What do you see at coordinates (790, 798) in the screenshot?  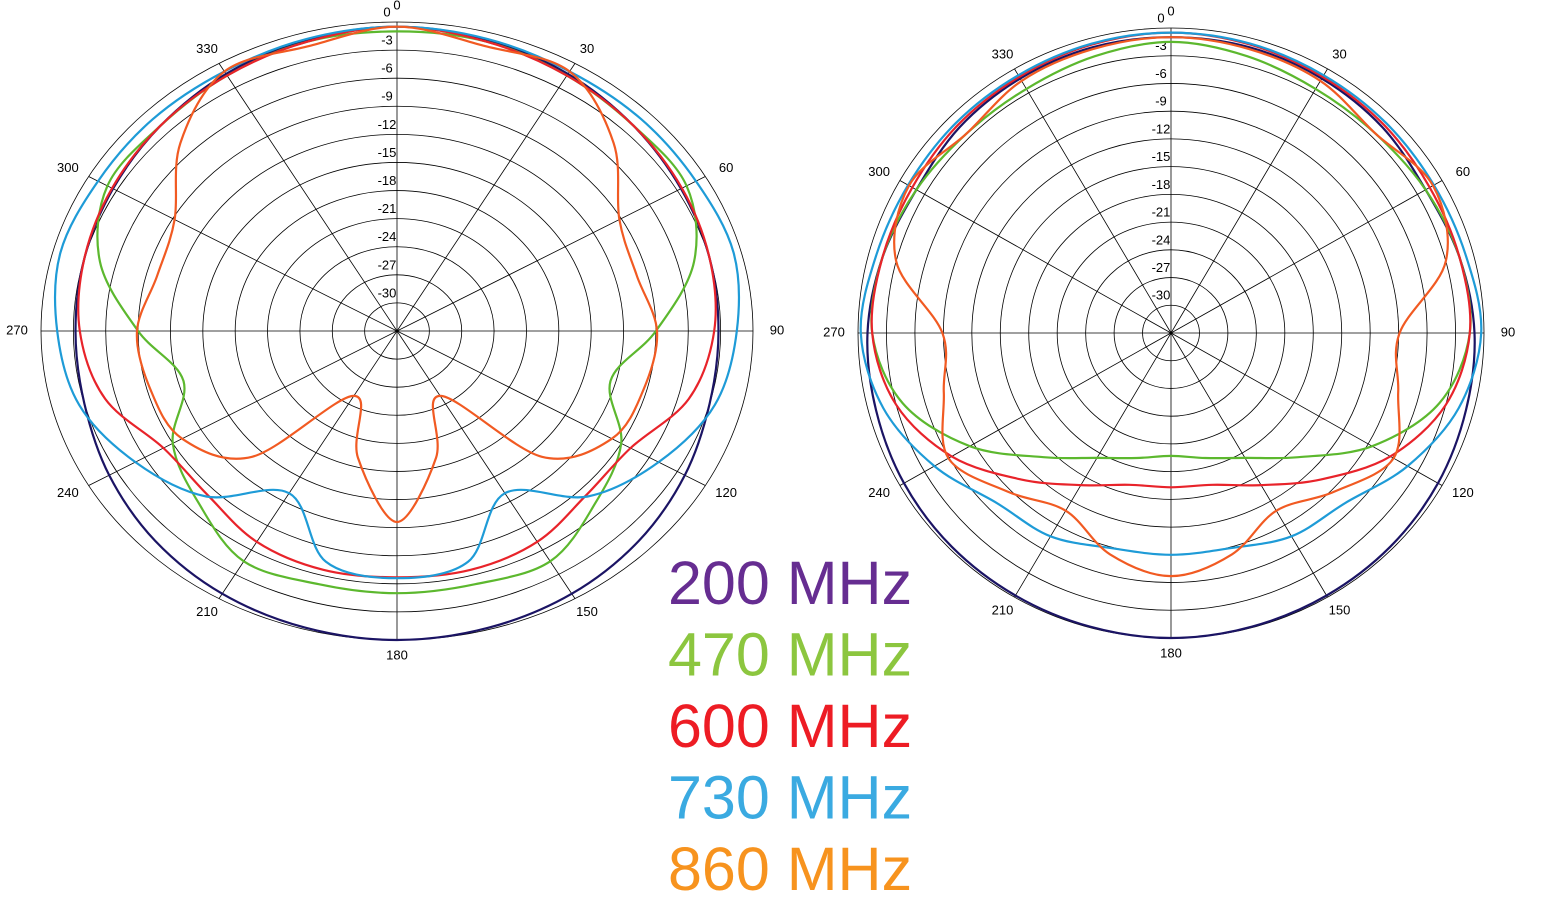 I see `legend-entry: 730 MHz` at bounding box center [790, 798].